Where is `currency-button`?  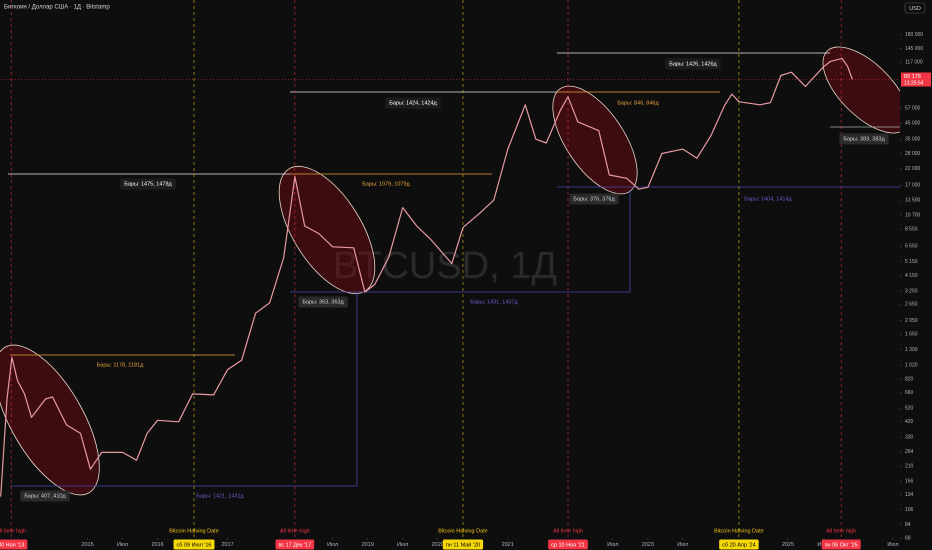 currency-button is located at coordinates (915, 8).